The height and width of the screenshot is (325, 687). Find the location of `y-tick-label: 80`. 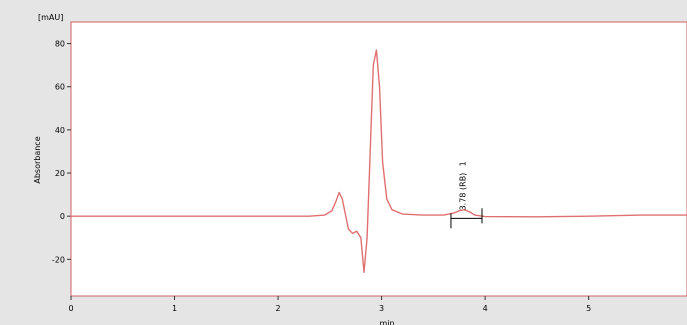

y-tick-label: 80 is located at coordinates (60, 44).